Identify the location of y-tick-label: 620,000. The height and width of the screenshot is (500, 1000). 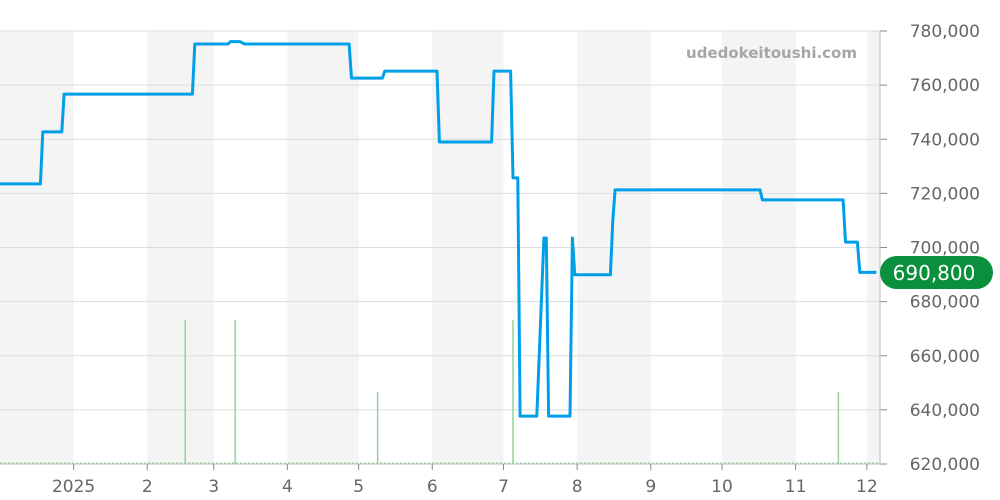
(945, 465).